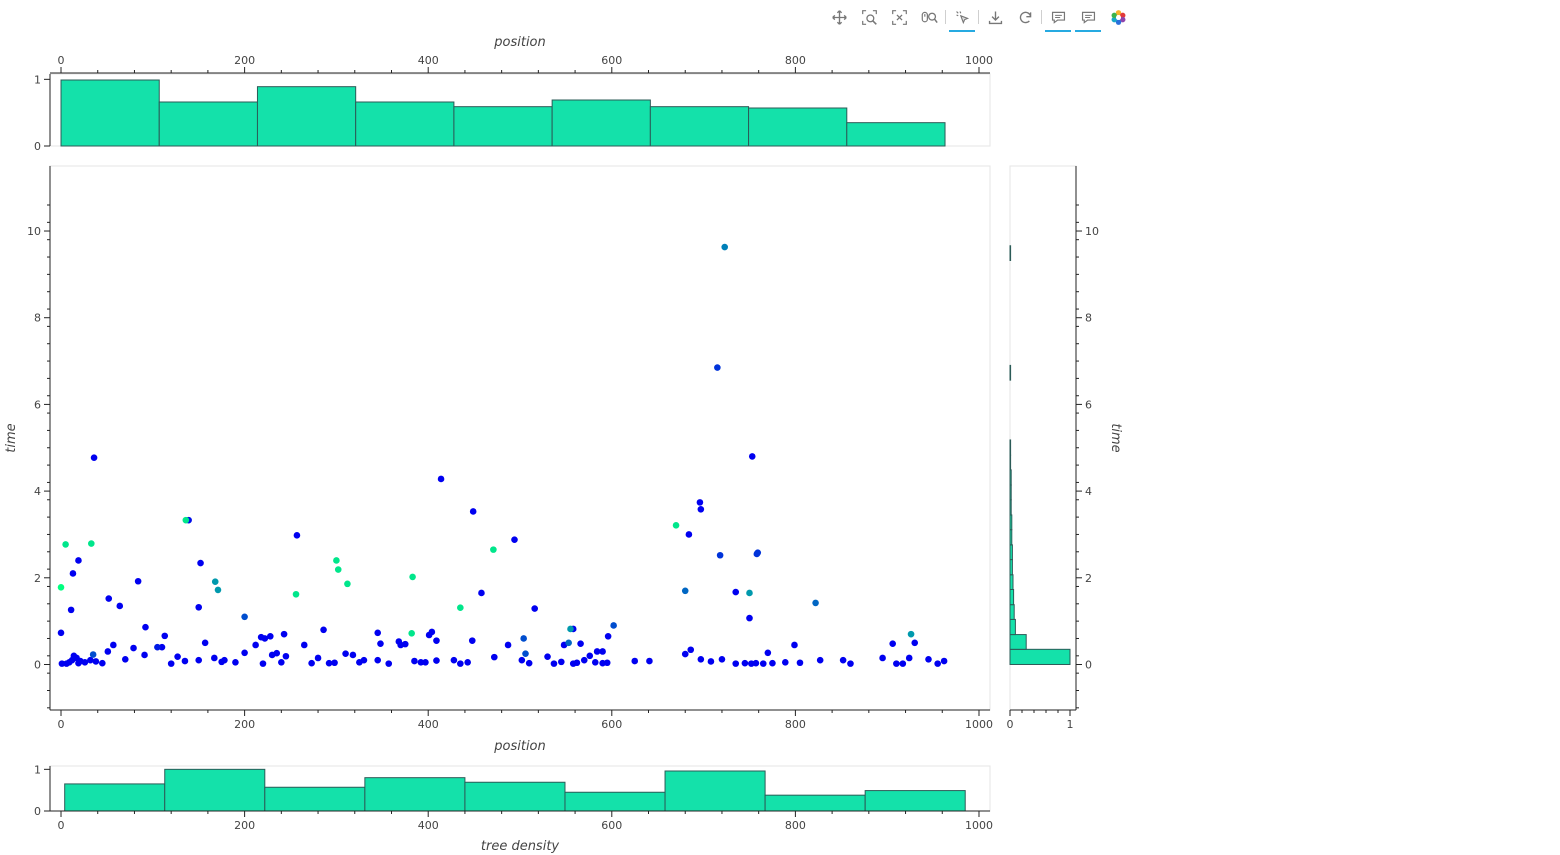  I want to click on y-tick-label: 10, so click(1092, 231).